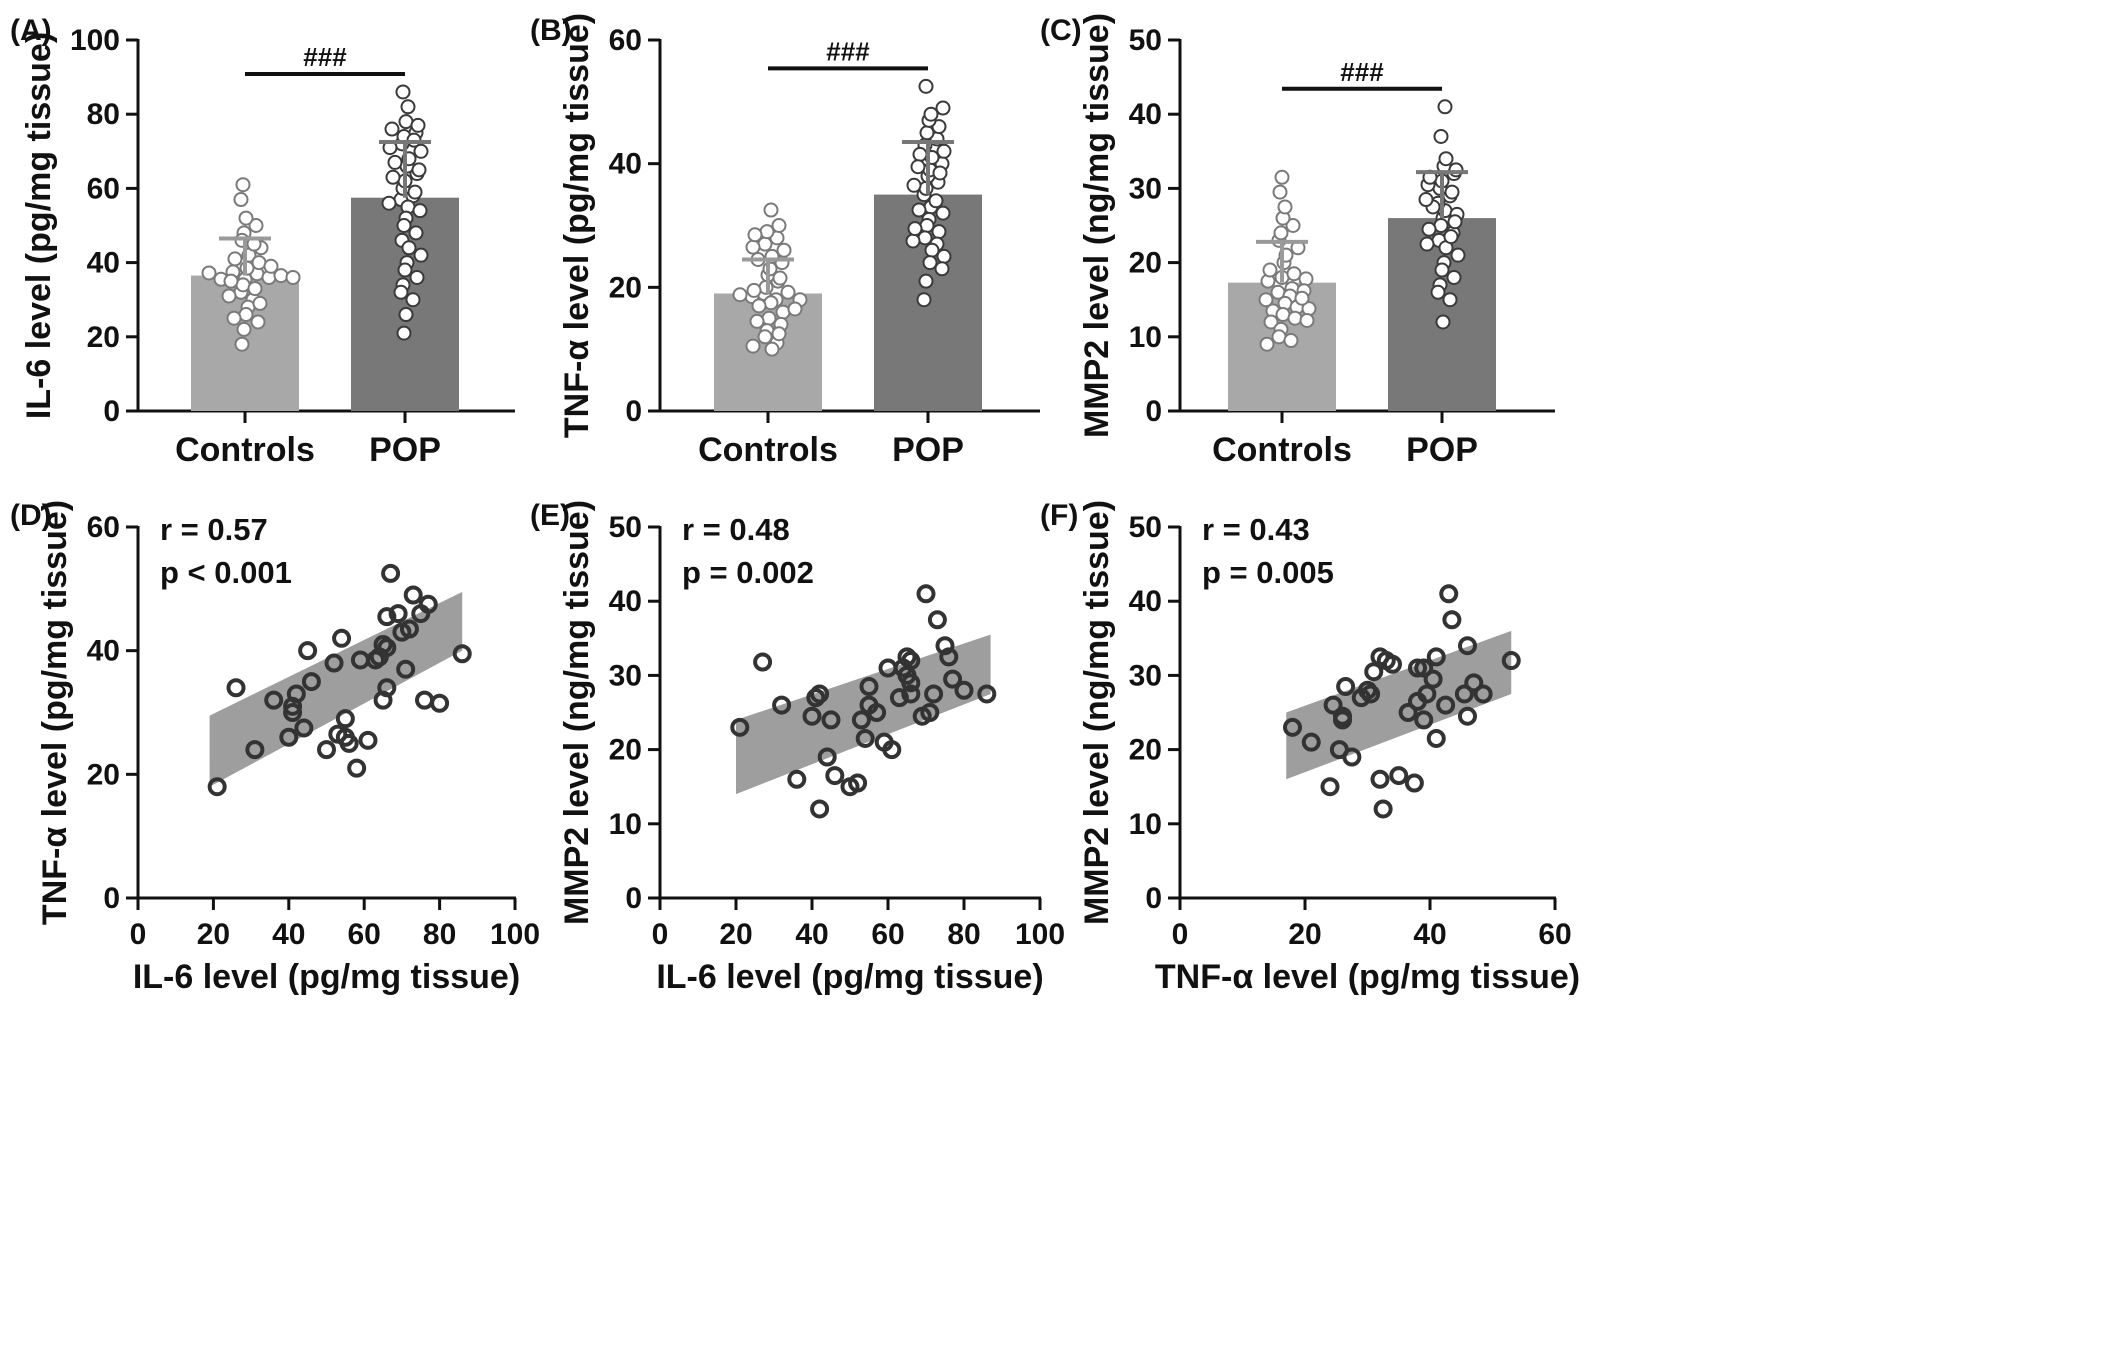  Describe the element at coordinates (245, 450) in the screenshot. I see `category-label: Controls` at that location.